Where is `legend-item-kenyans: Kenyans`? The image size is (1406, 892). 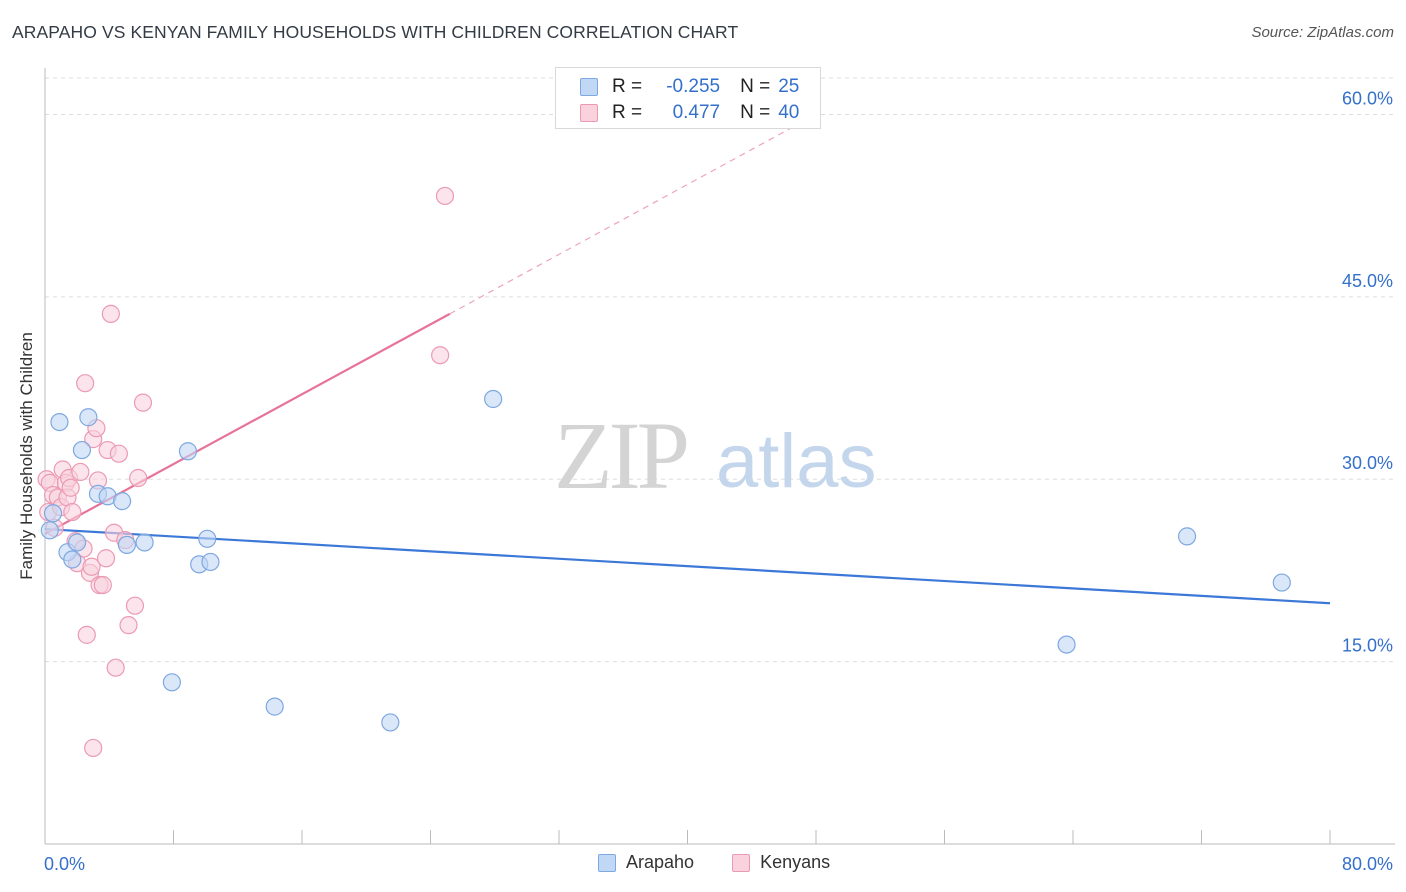
legend-item-kenyans: Kenyans is located at coordinates (781, 862).